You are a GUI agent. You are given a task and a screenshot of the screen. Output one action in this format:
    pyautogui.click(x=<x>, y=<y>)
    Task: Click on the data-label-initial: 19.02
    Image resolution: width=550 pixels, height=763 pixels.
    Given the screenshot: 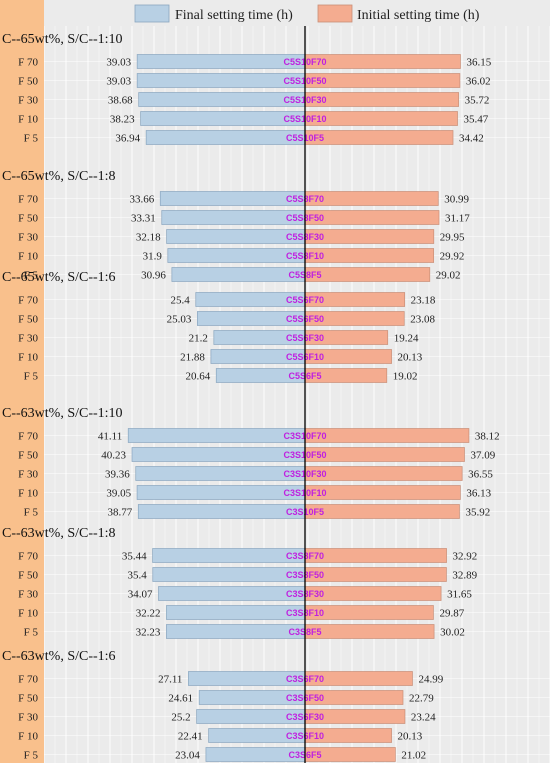 What is the action you would take?
    pyautogui.click(x=405, y=377)
    